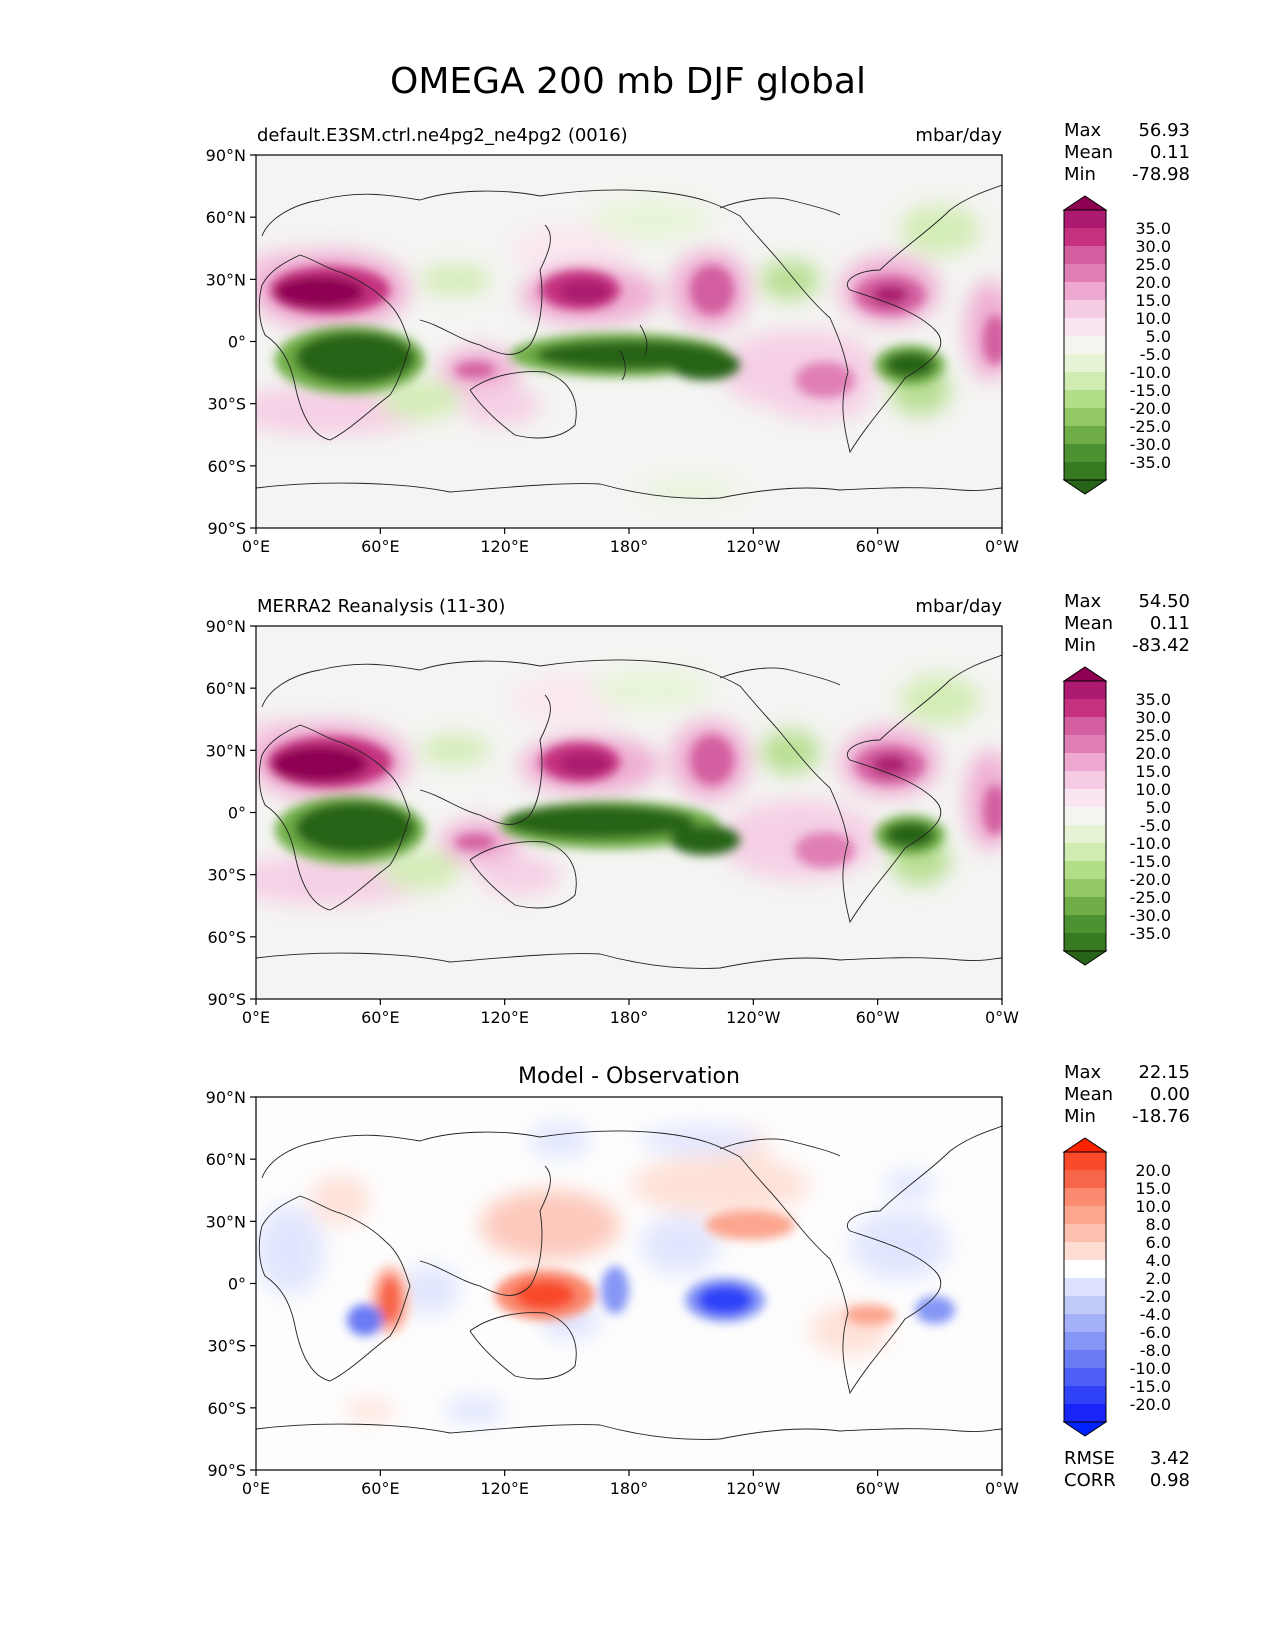  I want to click on lon-tick-label: 180°, so click(629, 546).